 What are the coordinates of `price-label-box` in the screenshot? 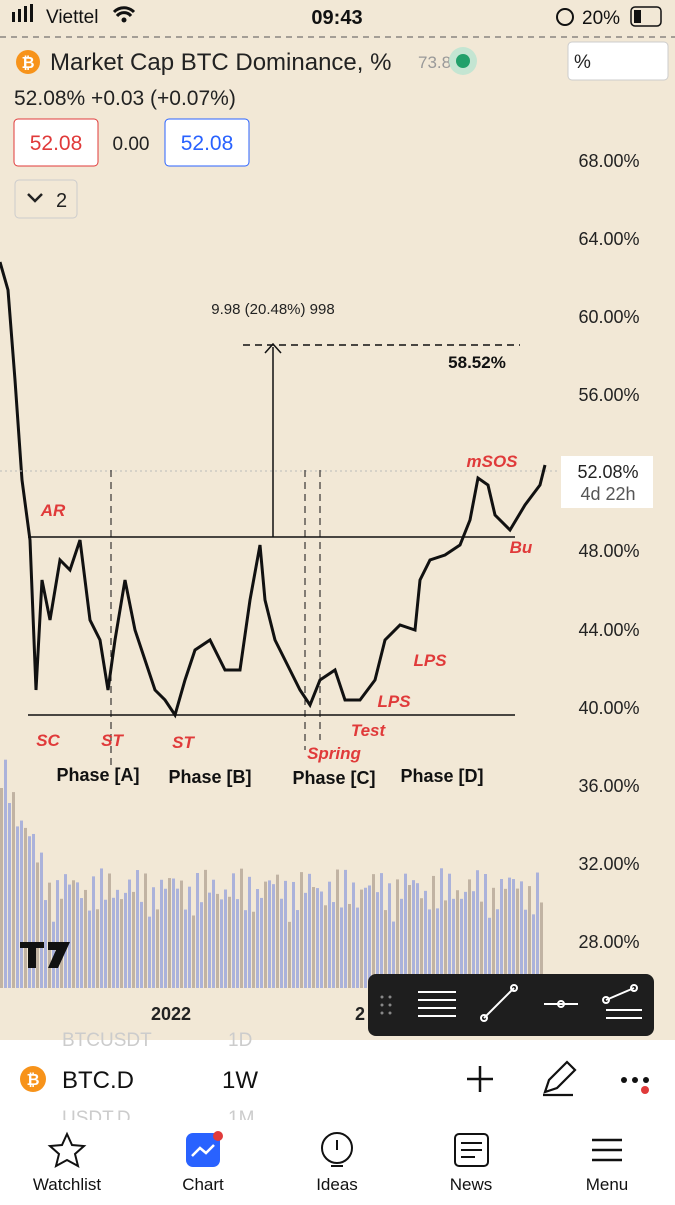 It's located at (607, 482).